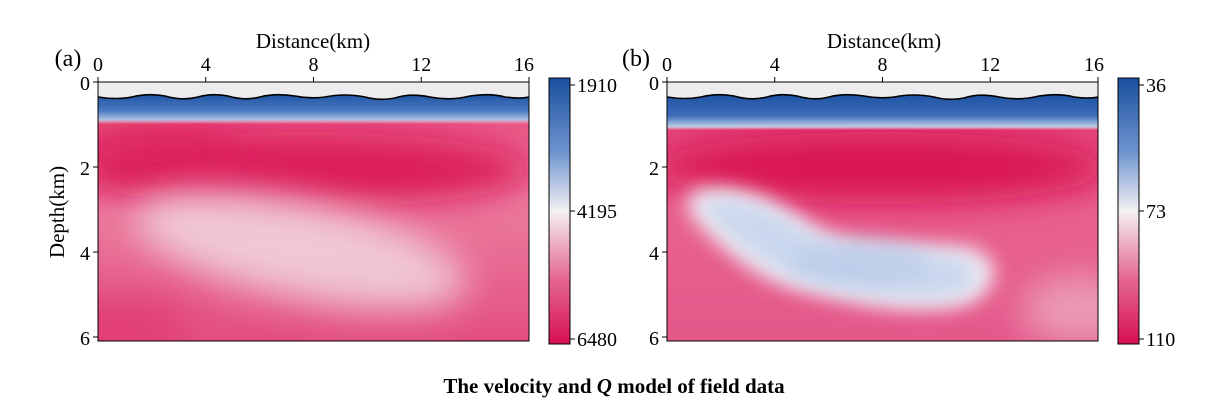 The width and height of the screenshot is (1228, 417). I want to click on panel-b-colorbar-tick-label: 73, so click(1156, 212).